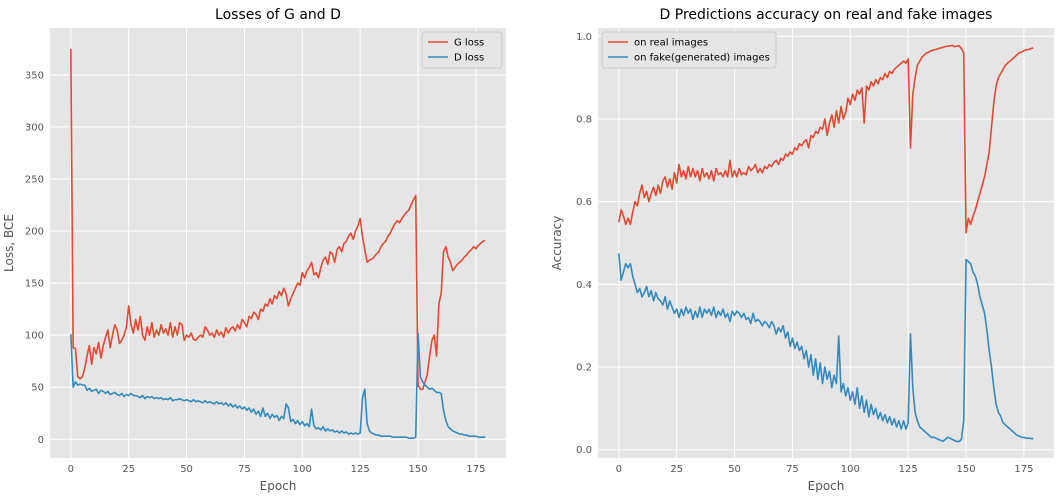  I want to click on y-tick-label: 250, so click(34, 179).